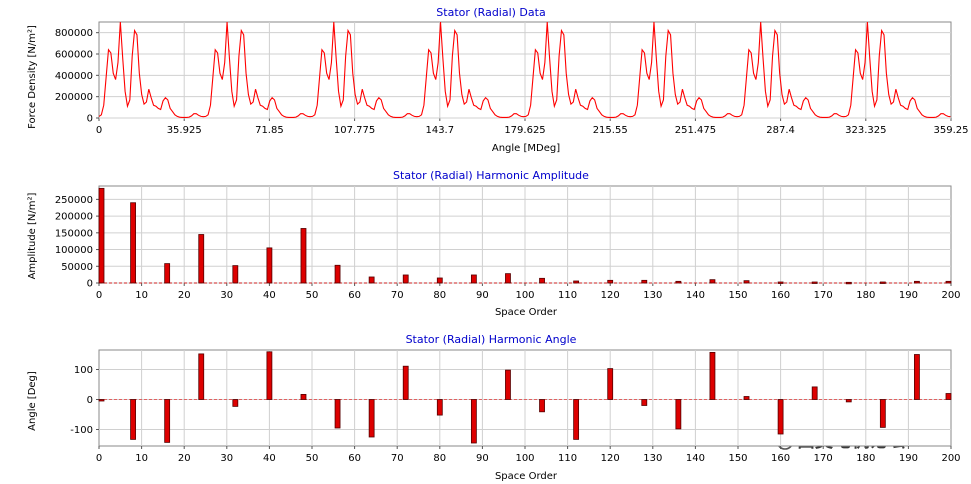 The image size is (971, 484). What do you see at coordinates (184, 130) in the screenshot?
I see `chart1-xtick-label: 35.925` at bounding box center [184, 130].